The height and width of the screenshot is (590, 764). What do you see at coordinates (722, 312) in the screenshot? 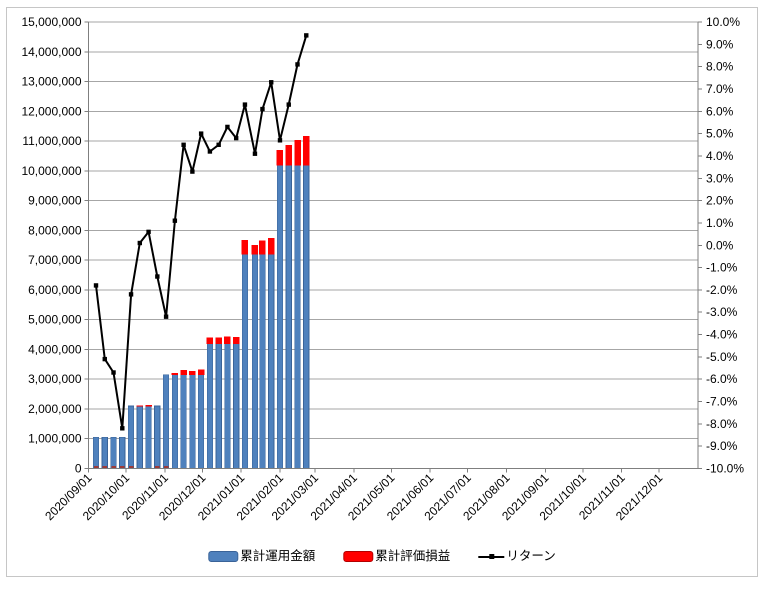
I see `svg-text: -3.0%` at bounding box center [722, 312].